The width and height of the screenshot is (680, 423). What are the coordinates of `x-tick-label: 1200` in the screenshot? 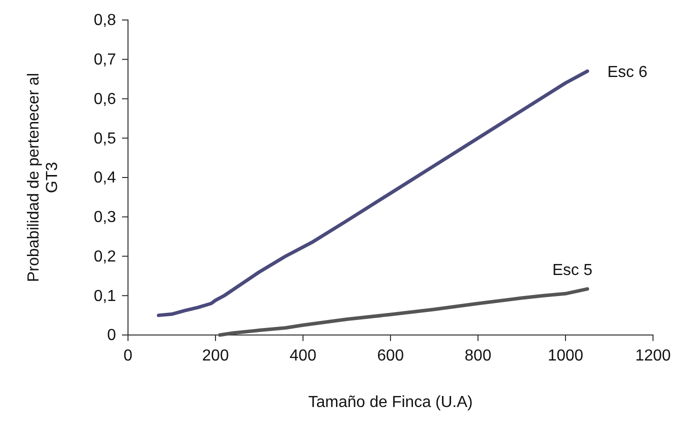 It's located at (653, 355).